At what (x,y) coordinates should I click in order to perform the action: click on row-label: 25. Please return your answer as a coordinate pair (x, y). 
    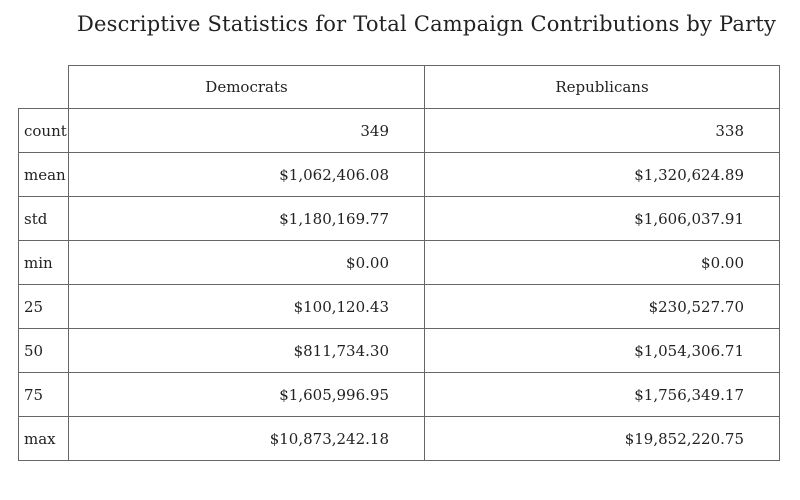
    Looking at the image, I should click on (43, 306).